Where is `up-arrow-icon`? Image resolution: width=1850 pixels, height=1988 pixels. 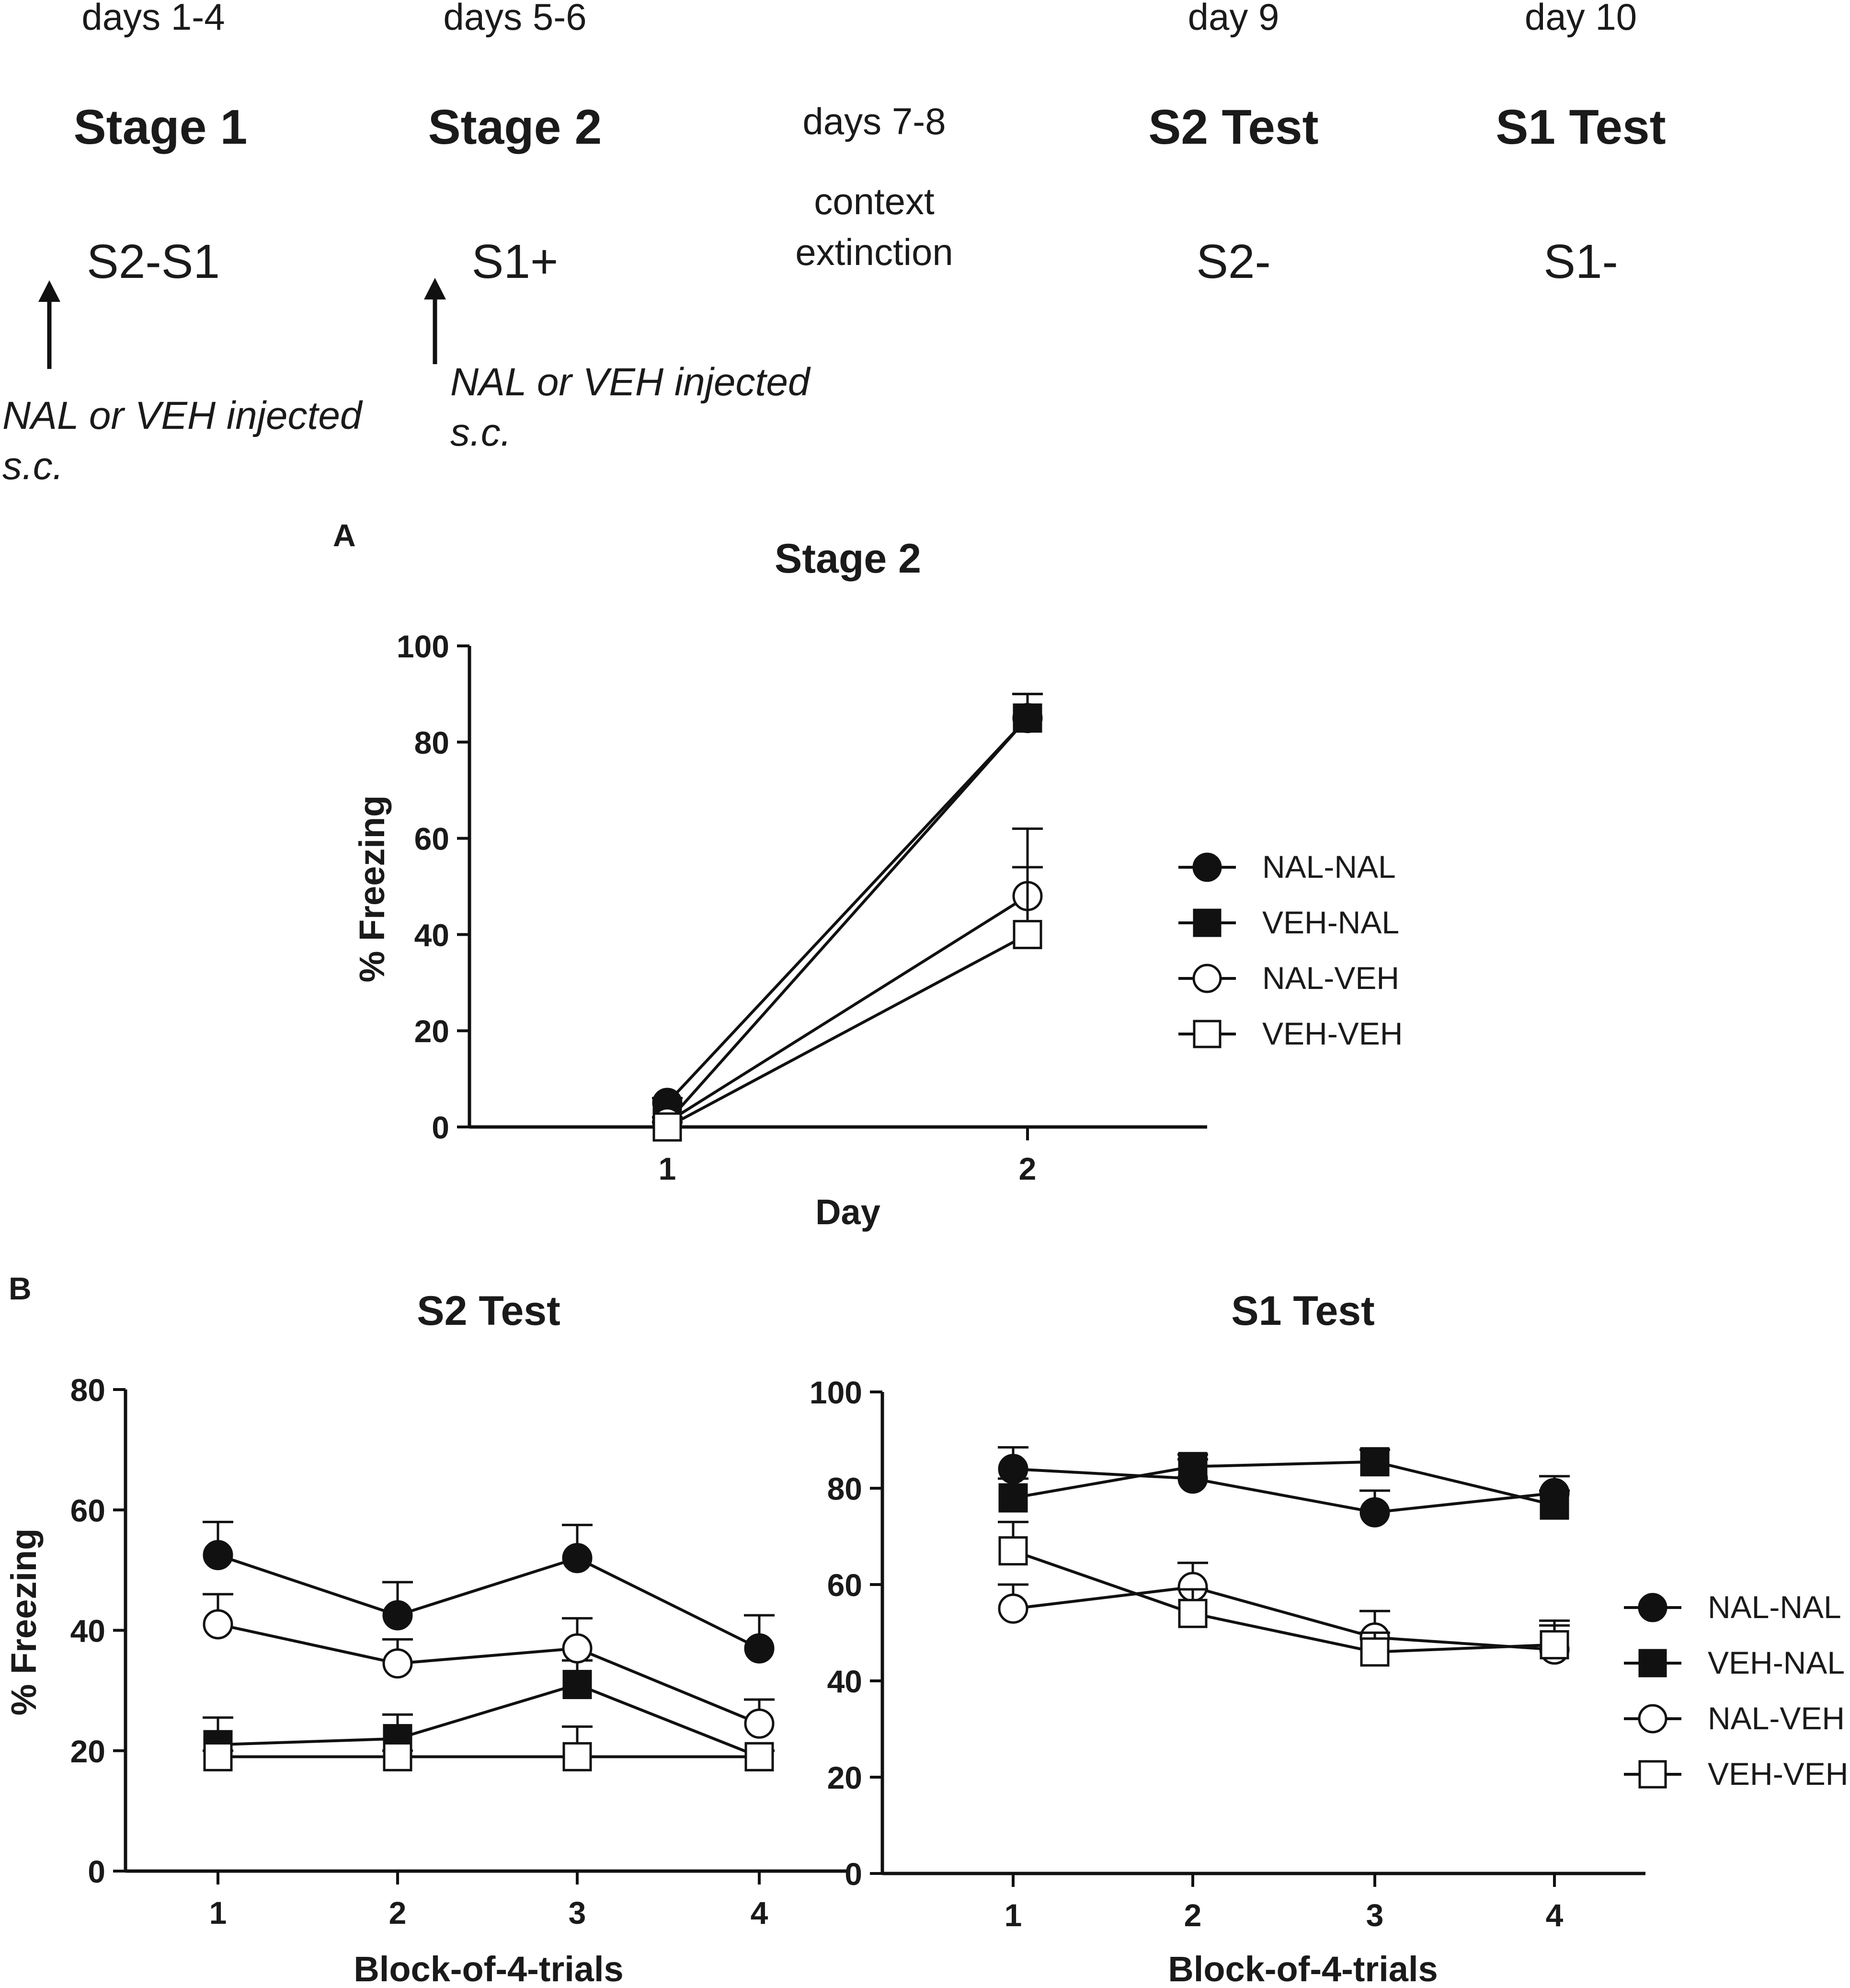
up-arrow-icon is located at coordinates (49, 324).